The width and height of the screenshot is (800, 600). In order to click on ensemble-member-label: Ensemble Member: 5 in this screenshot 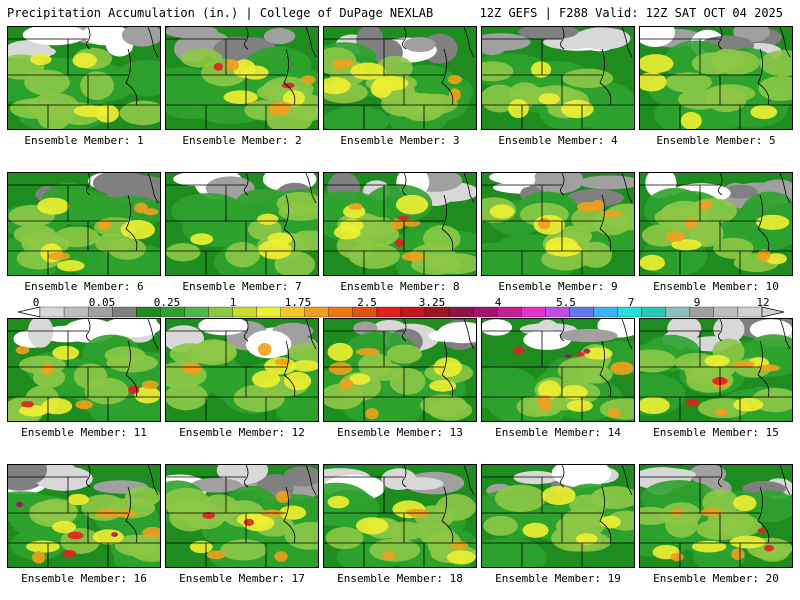, I will do `click(716, 140)`.